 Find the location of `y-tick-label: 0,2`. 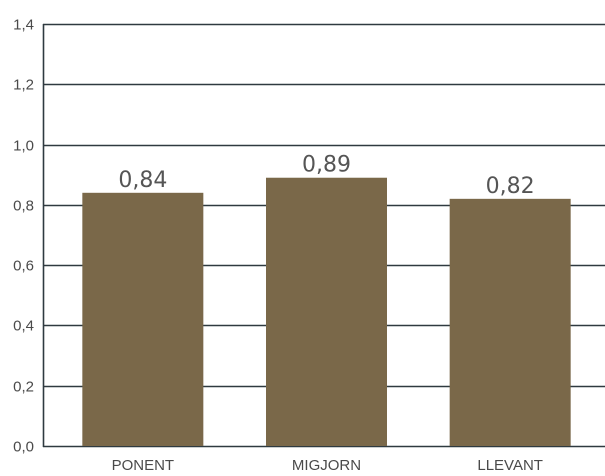

y-tick-label: 0,2 is located at coordinates (23, 387).